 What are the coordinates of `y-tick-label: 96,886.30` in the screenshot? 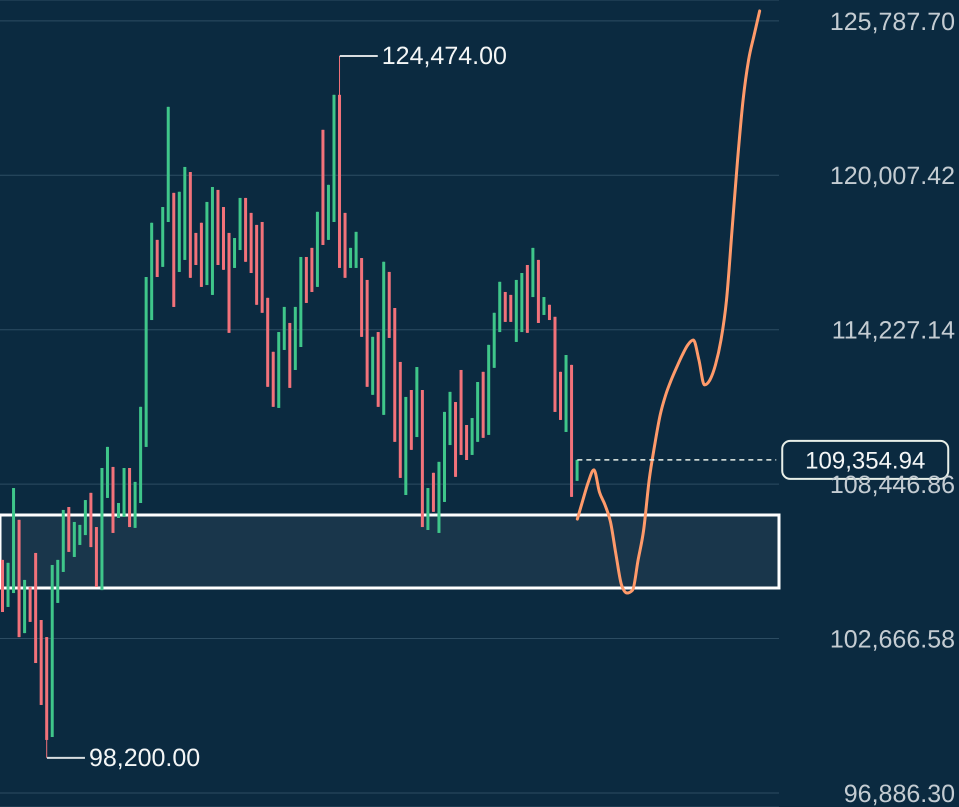 It's located at (899, 793).